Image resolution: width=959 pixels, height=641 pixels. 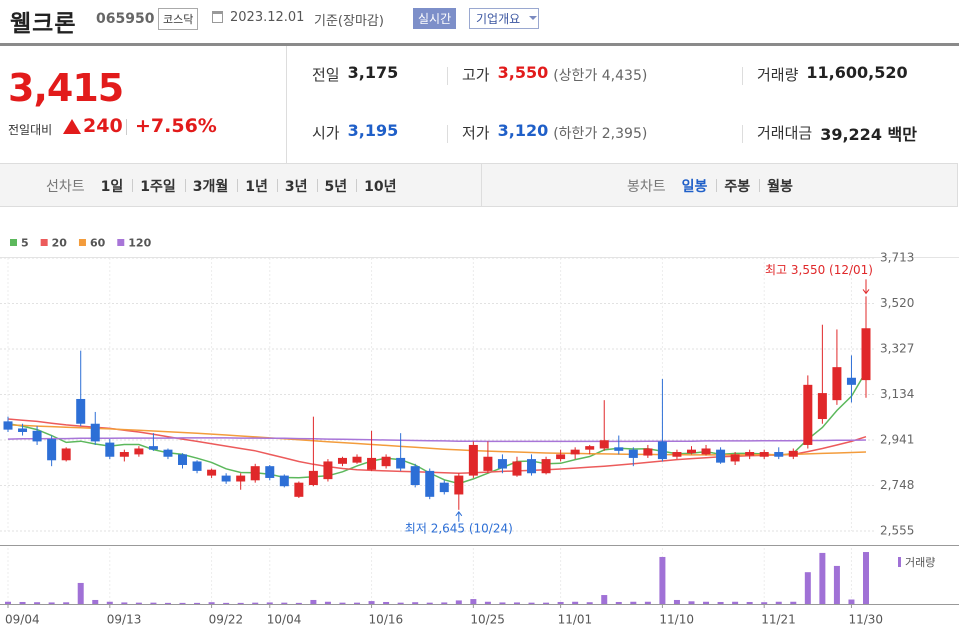 What do you see at coordinates (112, 187) in the screenshot?
I see `period-button: 1일` at bounding box center [112, 187].